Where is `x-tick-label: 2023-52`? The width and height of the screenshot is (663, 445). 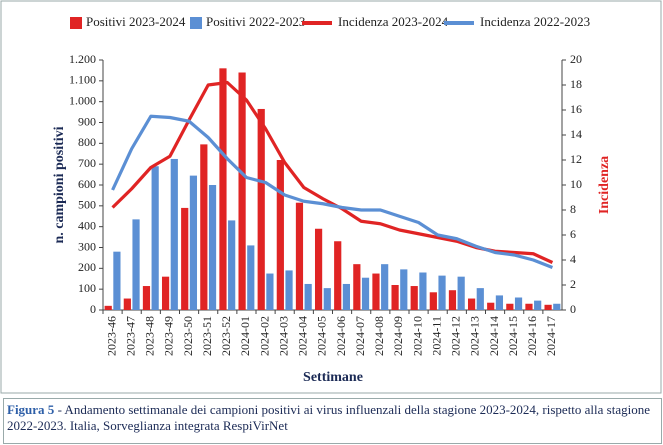
x-tick-label: 2023-52 is located at coordinates (226, 336).